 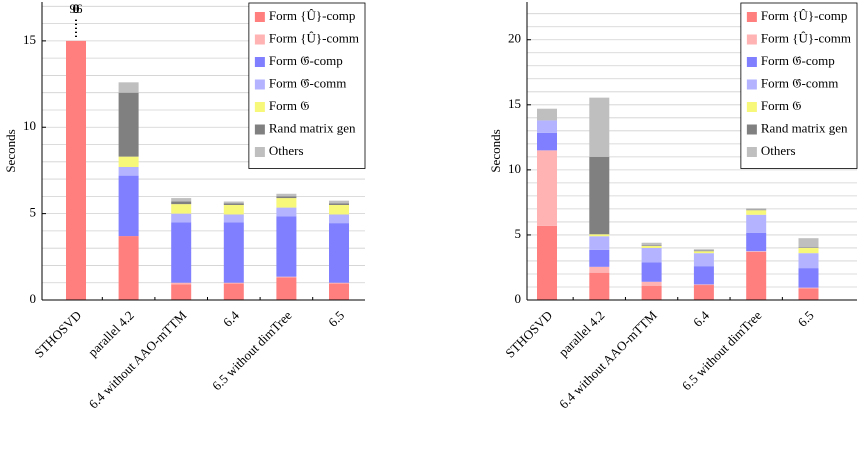 I want to click on y-tick-label: 20, so click(x=514, y=38).